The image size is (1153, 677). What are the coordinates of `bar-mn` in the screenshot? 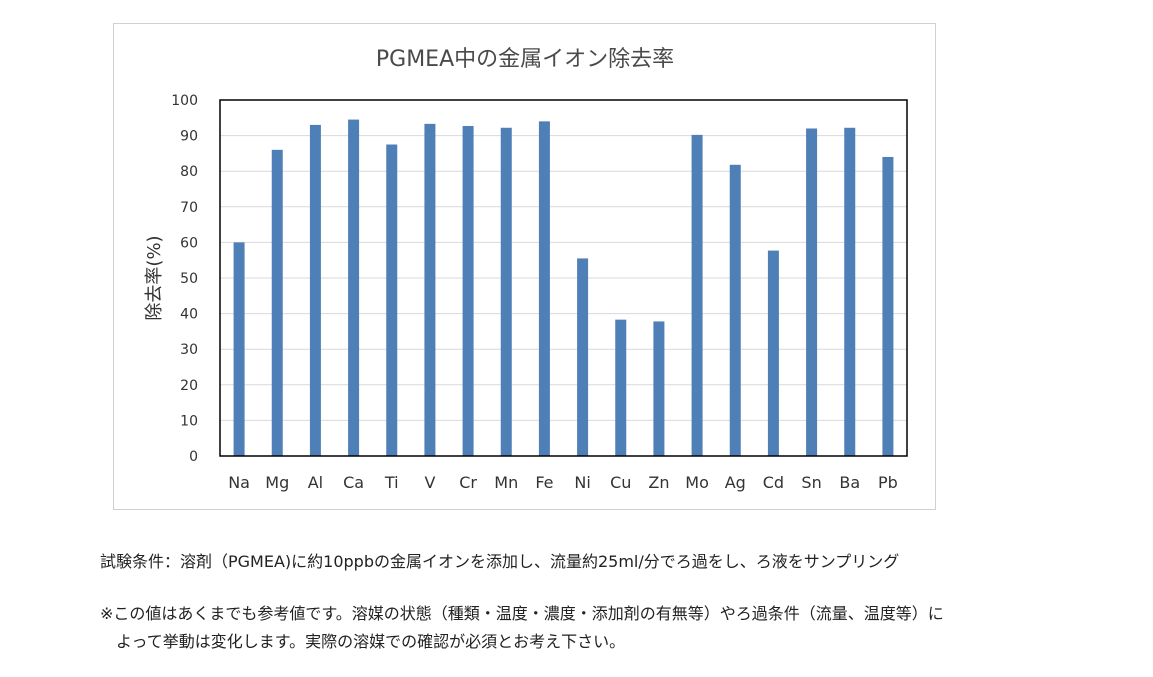 It's located at (506, 291).